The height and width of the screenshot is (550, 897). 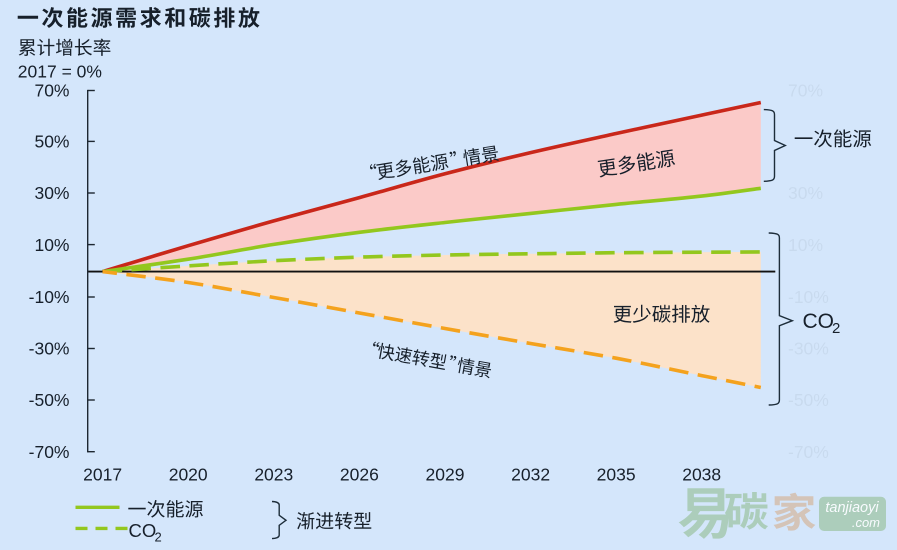 What do you see at coordinates (616, 475) in the screenshot?
I see `svg-text: 2035` at bounding box center [616, 475].